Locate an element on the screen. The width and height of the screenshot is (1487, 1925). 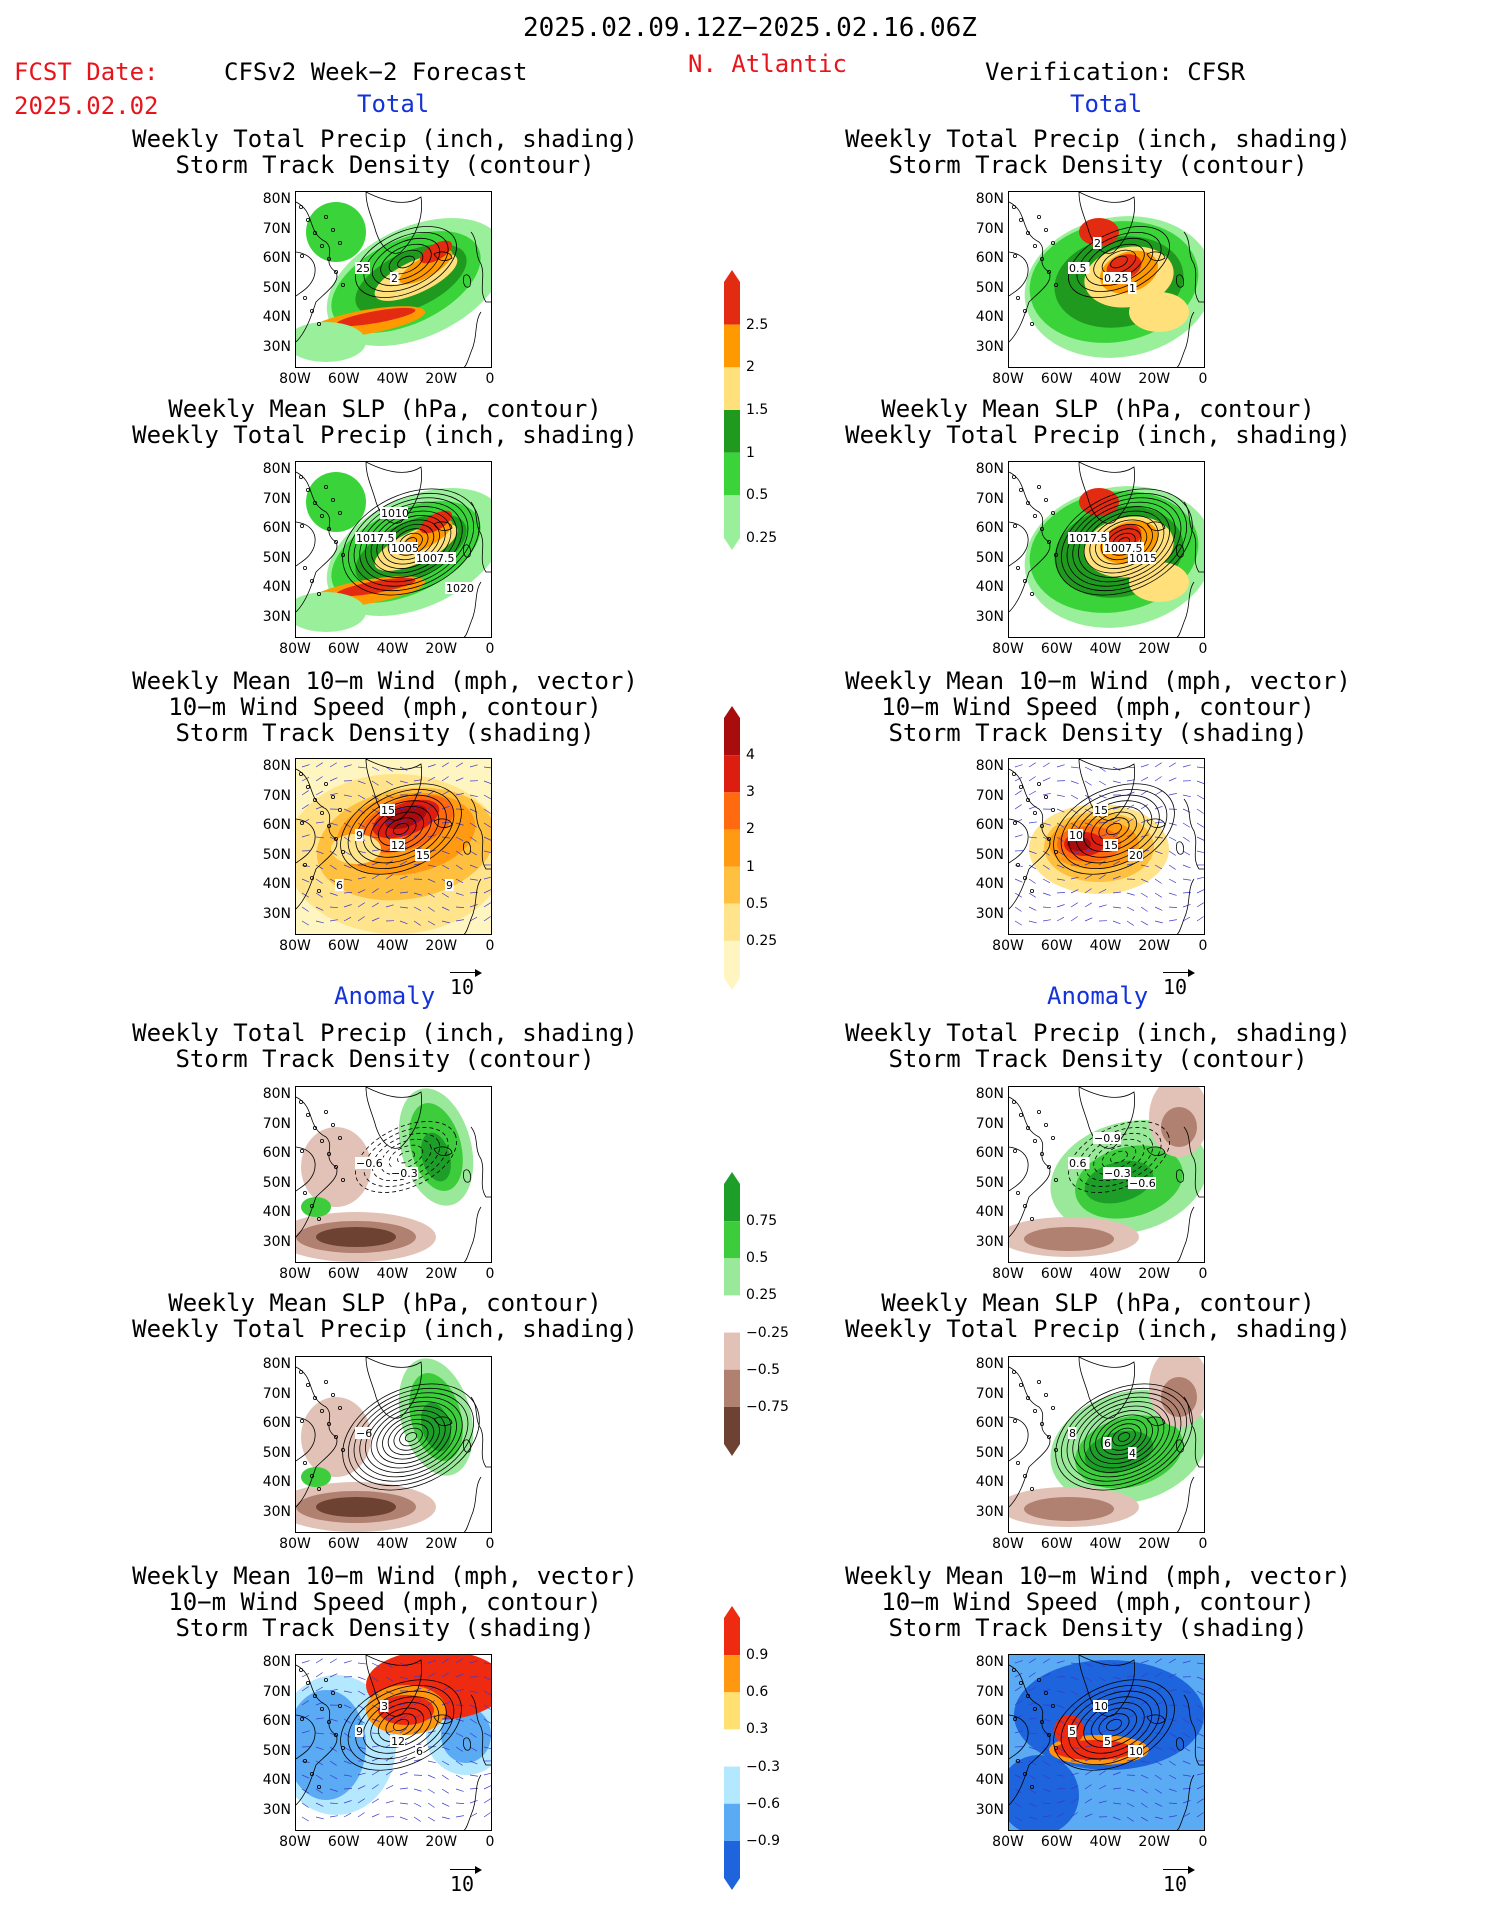
svg-text: 9 is located at coordinates (449, 885).